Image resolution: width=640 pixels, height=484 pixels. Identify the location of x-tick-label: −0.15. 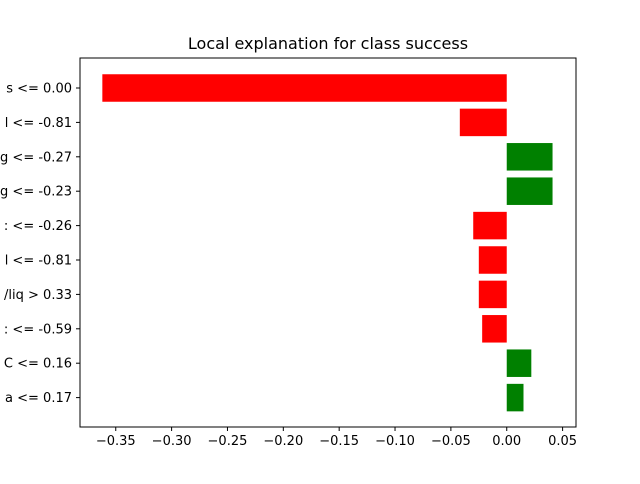
(339, 441).